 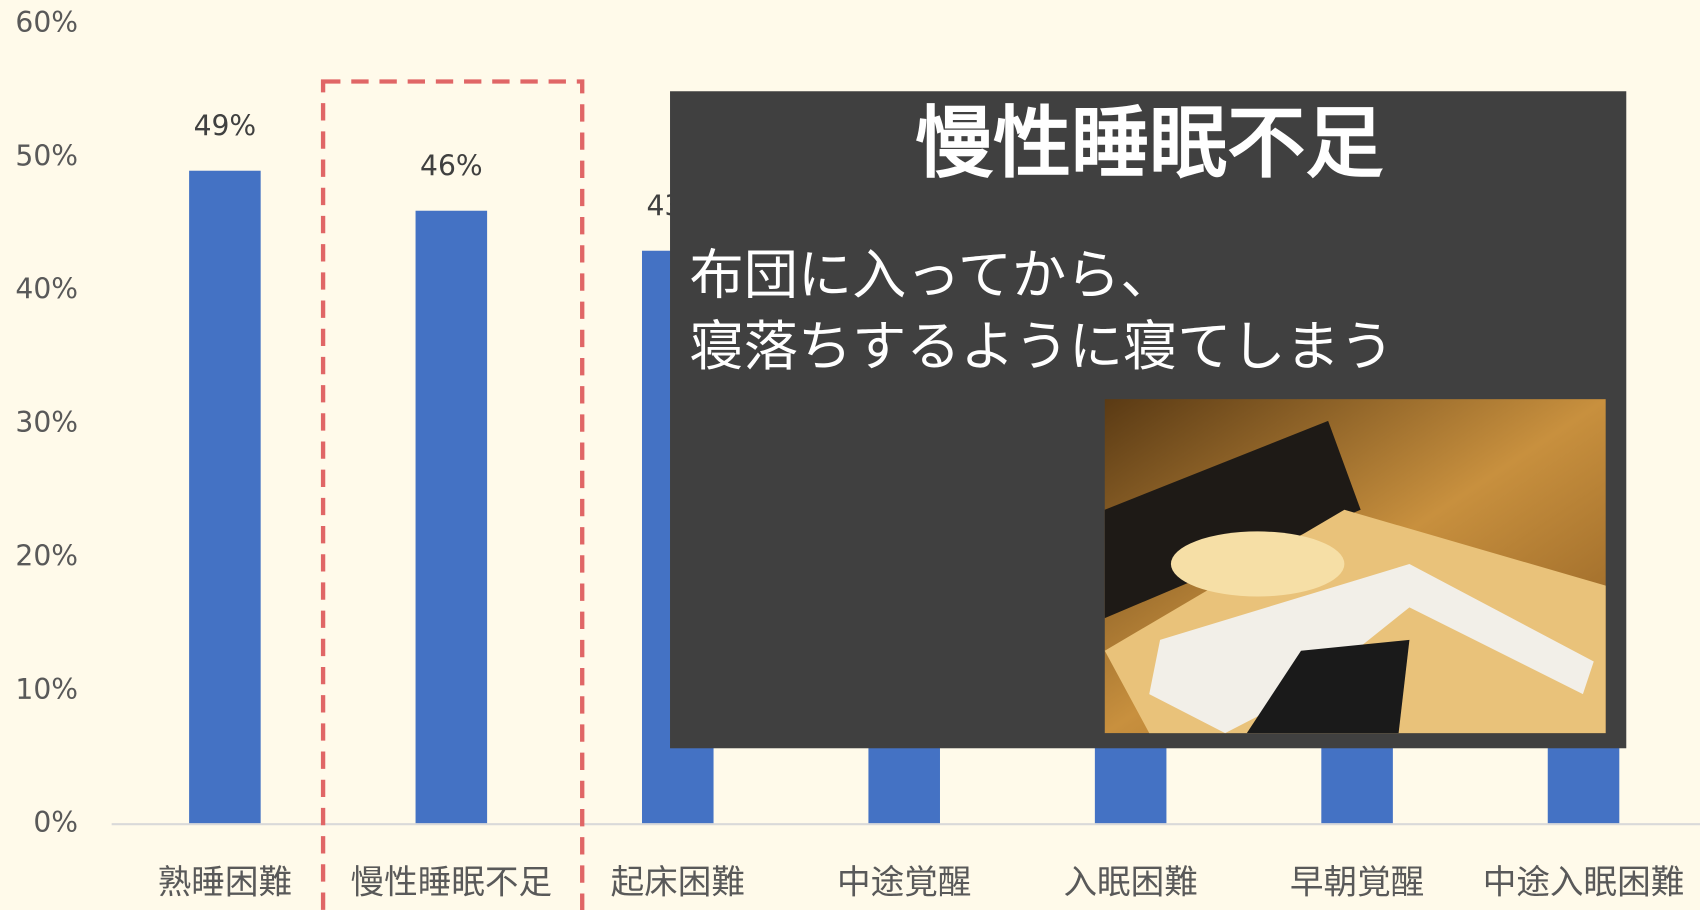 What do you see at coordinates (1257, 564) in the screenshot?
I see `photo-pillow` at bounding box center [1257, 564].